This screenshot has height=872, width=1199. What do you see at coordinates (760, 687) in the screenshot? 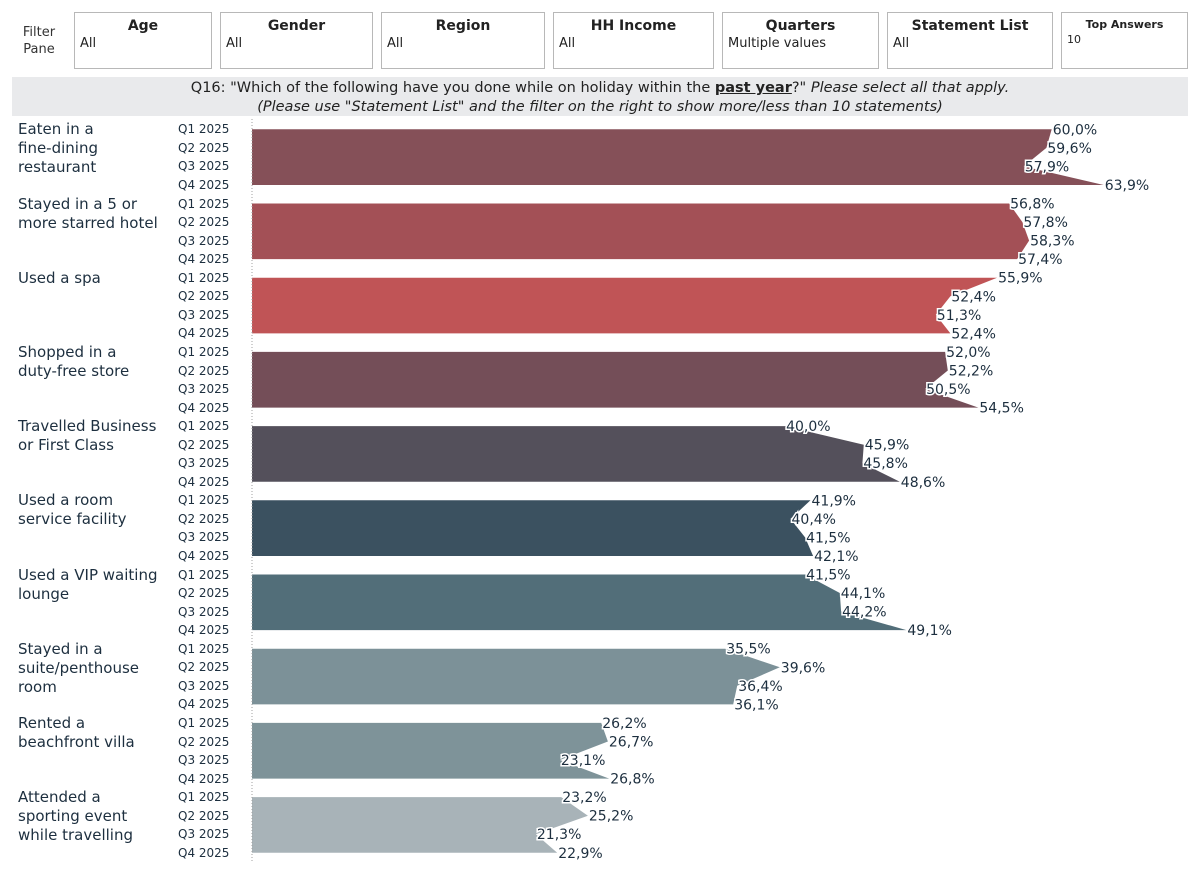
I see `value-label: 36,4%` at bounding box center [760, 687].